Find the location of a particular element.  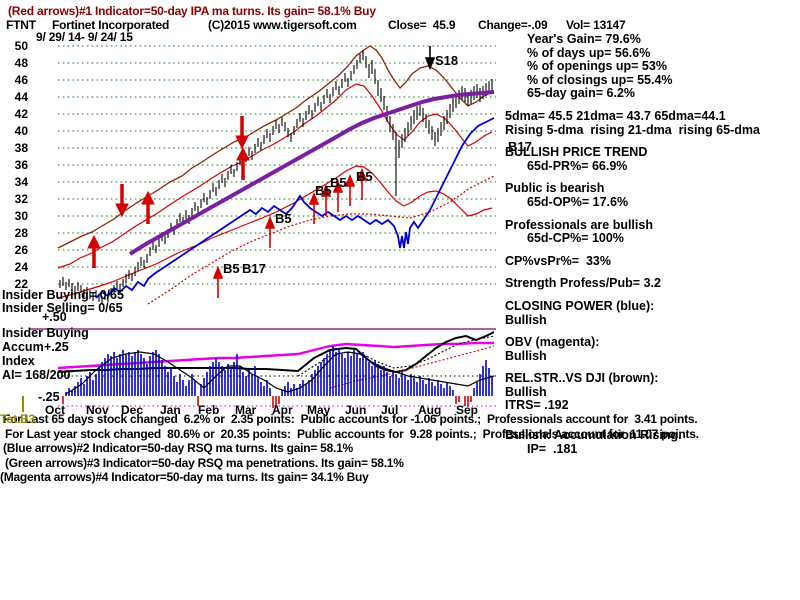

sixtyfive-day-gain-stat: 65-day gain= 6.2% is located at coordinates (581, 93).